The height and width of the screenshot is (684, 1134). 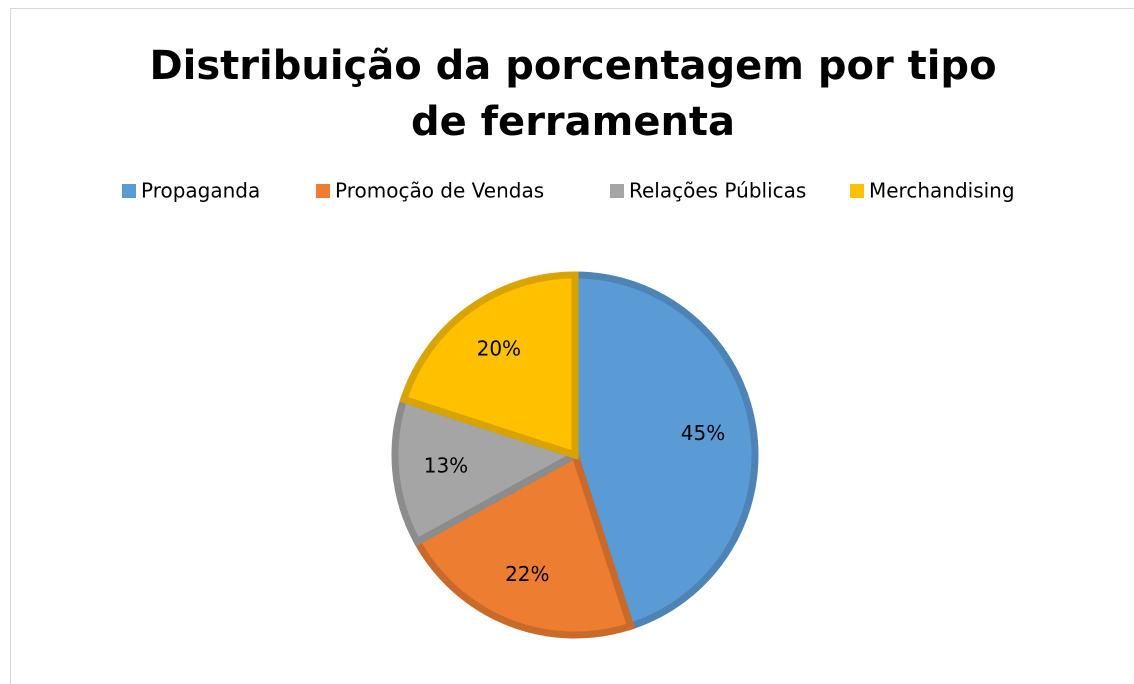 What do you see at coordinates (439, 191) in the screenshot?
I see `legend-label: Promoção de Vendas` at bounding box center [439, 191].